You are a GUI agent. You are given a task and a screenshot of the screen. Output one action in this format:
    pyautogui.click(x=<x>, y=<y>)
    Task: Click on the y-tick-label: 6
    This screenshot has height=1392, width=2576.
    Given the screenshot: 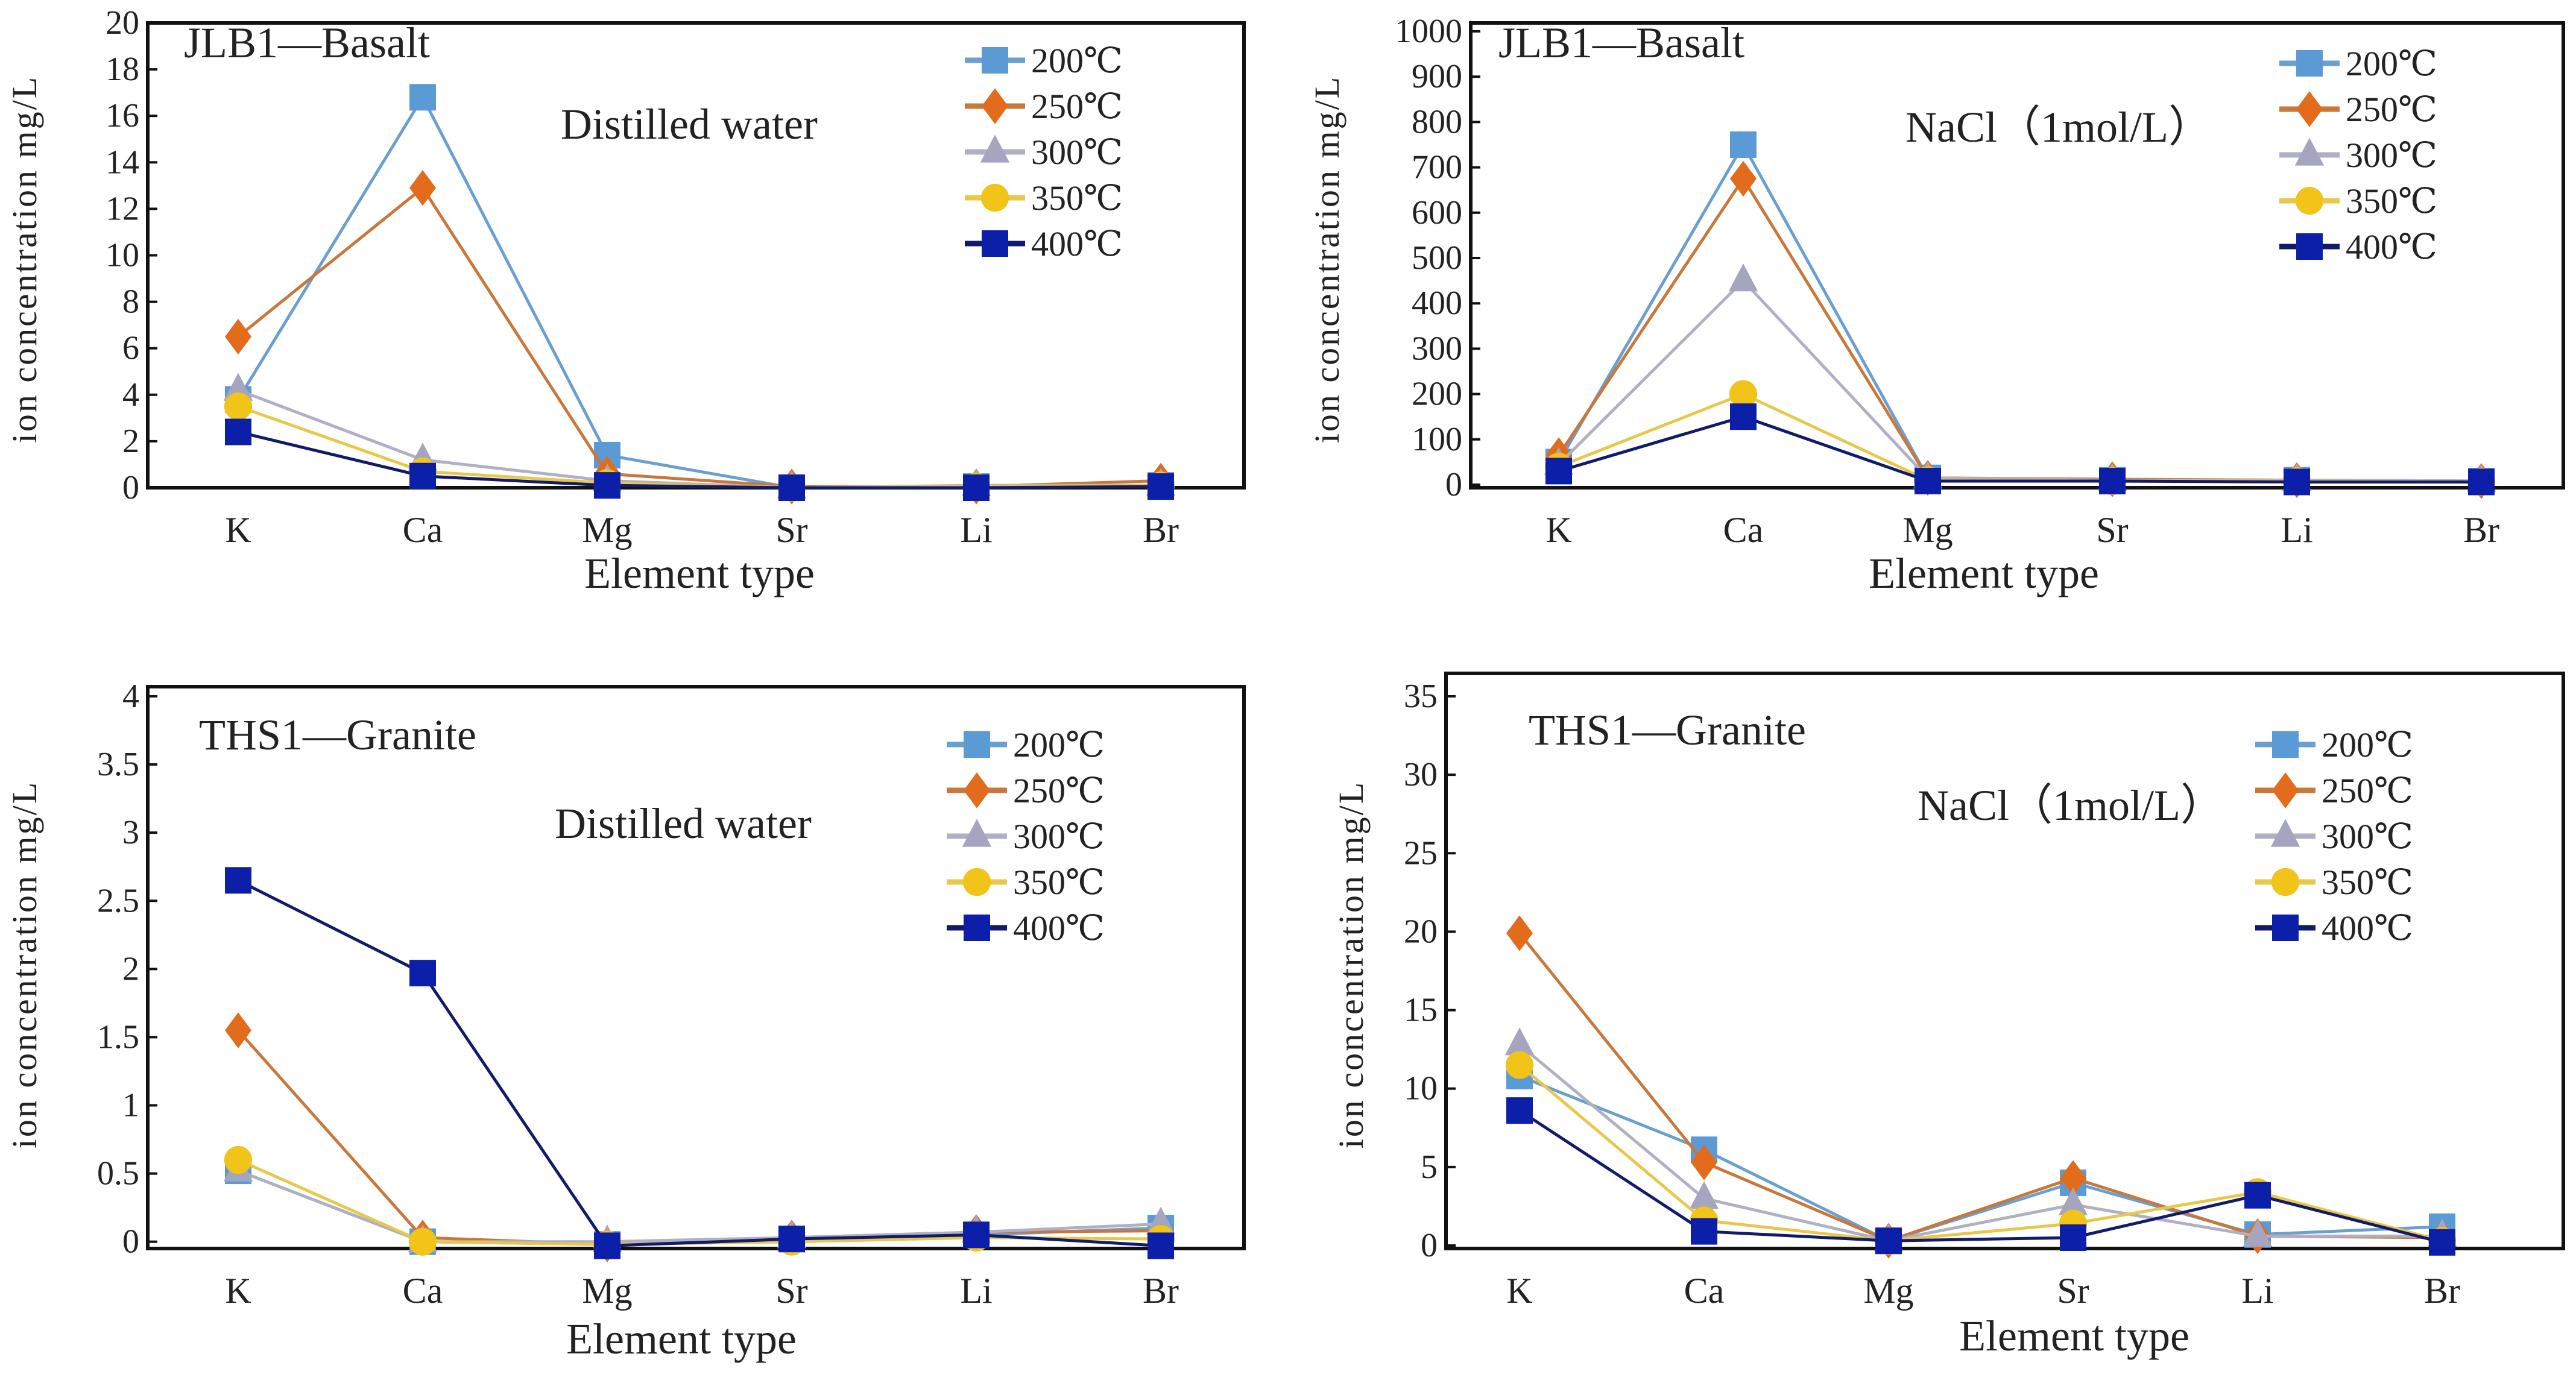 What is the action you would take?
    pyautogui.click(x=130, y=348)
    